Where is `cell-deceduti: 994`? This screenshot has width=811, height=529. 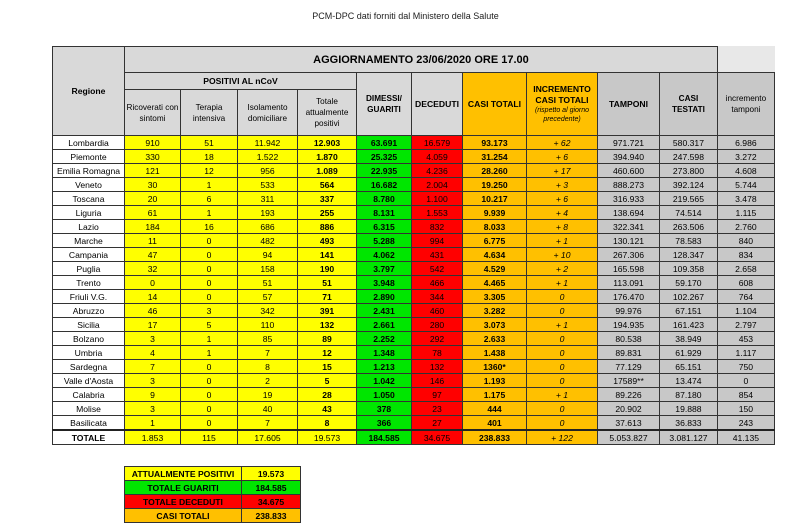 cell-deceduti: 994 is located at coordinates (437, 240).